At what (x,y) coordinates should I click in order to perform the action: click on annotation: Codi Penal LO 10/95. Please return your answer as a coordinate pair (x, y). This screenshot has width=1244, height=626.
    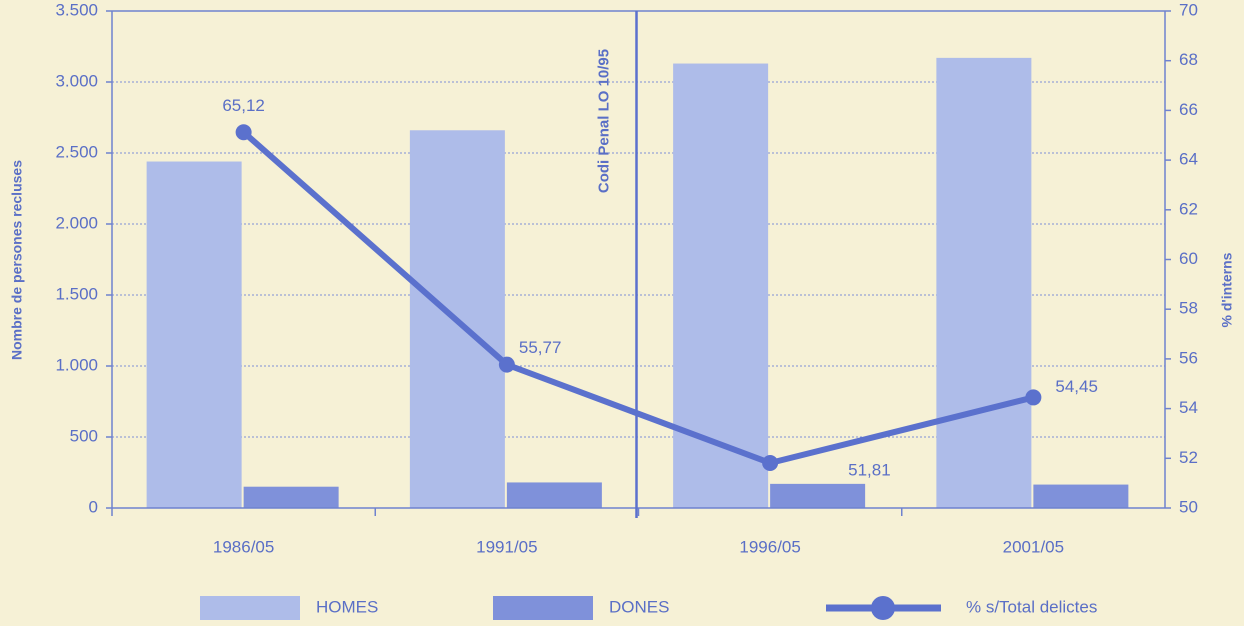
    Looking at the image, I should click on (603, 121).